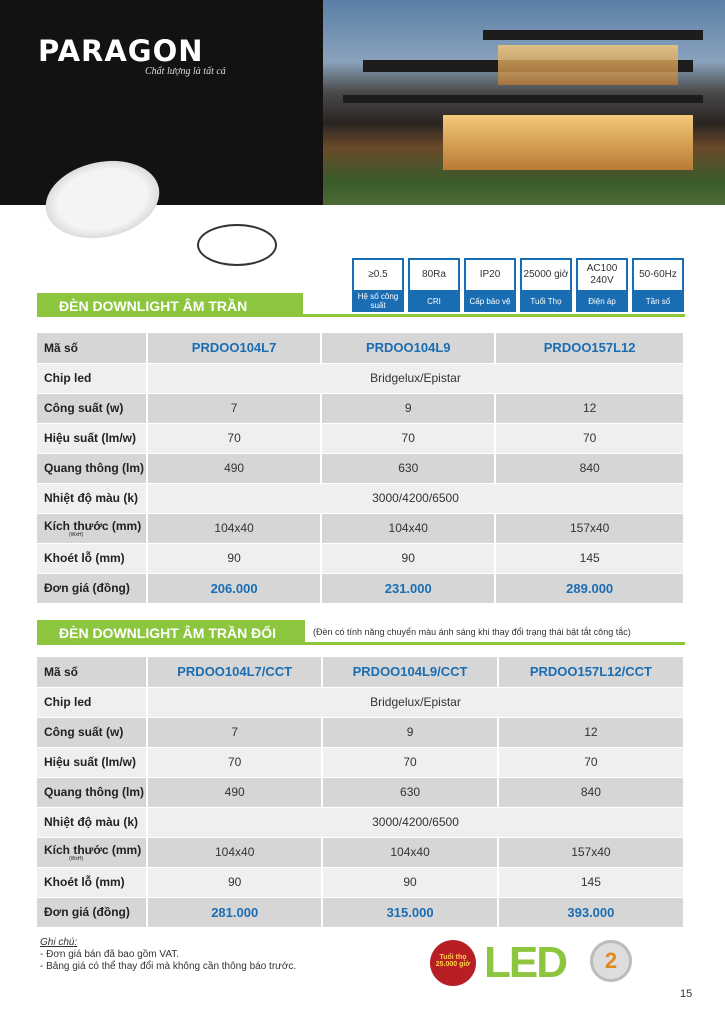 Image resolution: width=725 pixels, height=1024 pixels. What do you see at coordinates (410, 672) in the screenshot?
I see `cell-code: PRDOO104L9/CCT` at bounding box center [410, 672].